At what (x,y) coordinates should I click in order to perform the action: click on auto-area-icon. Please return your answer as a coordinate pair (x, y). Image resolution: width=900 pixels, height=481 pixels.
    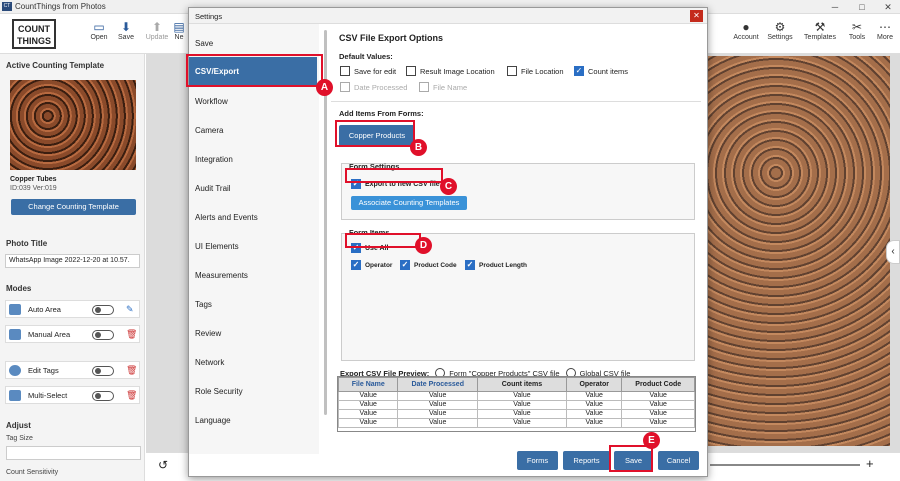
    Looking at the image, I should click on (15, 309).